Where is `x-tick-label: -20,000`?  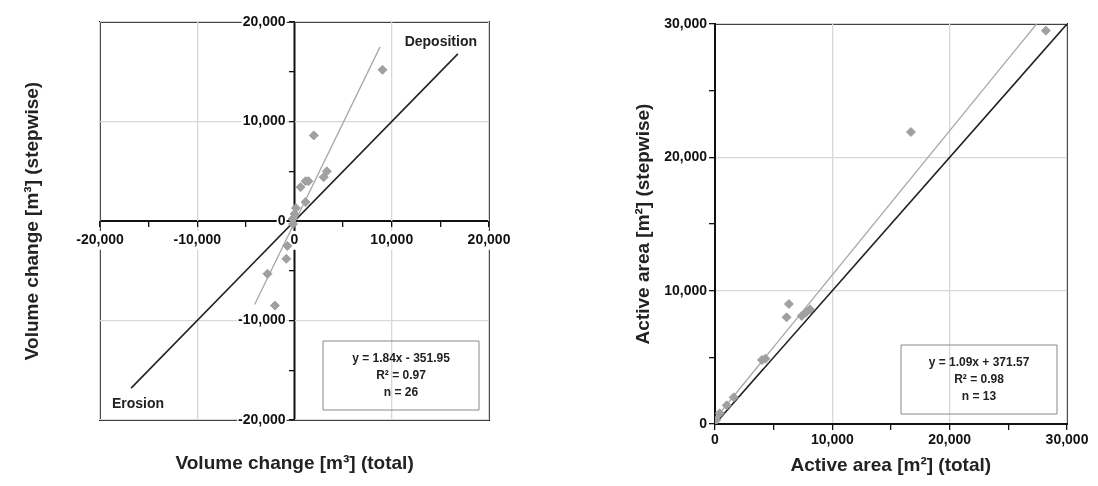 x-tick-label: -20,000 is located at coordinates (100, 239).